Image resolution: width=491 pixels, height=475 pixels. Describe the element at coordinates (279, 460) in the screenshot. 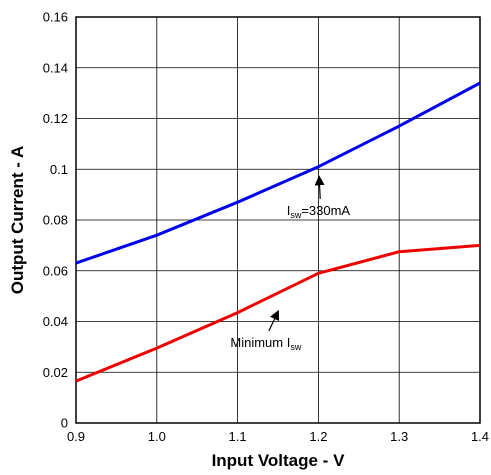

I see `x-axis-title: Input Voltage - V` at that location.